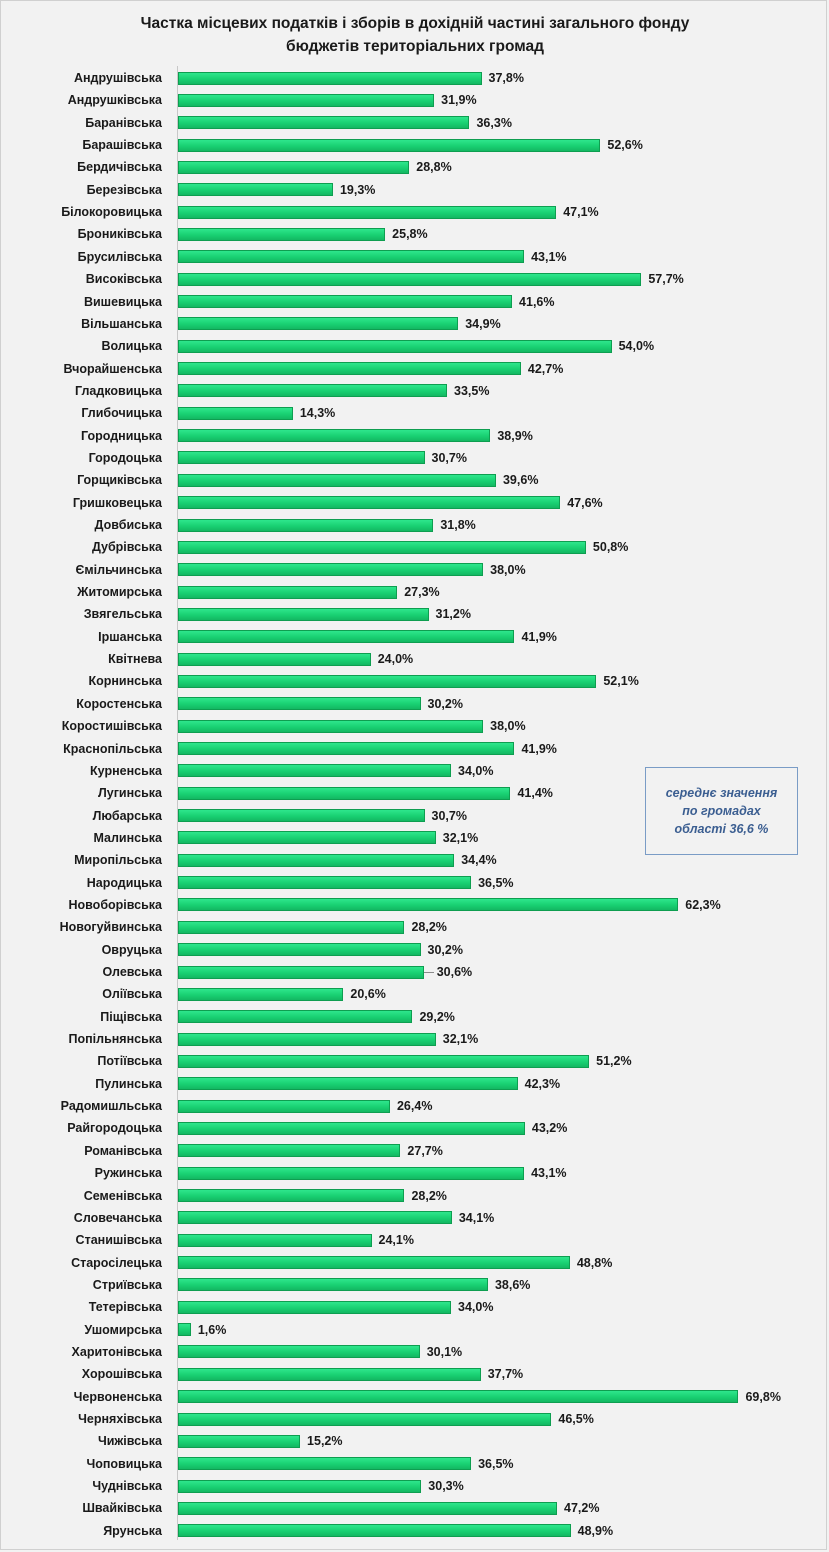 The width and height of the screenshot is (829, 1552). What do you see at coordinates (520, 480) in the screenshot?
I see `data-label: 39,6%` at bounding box center [520, 480].